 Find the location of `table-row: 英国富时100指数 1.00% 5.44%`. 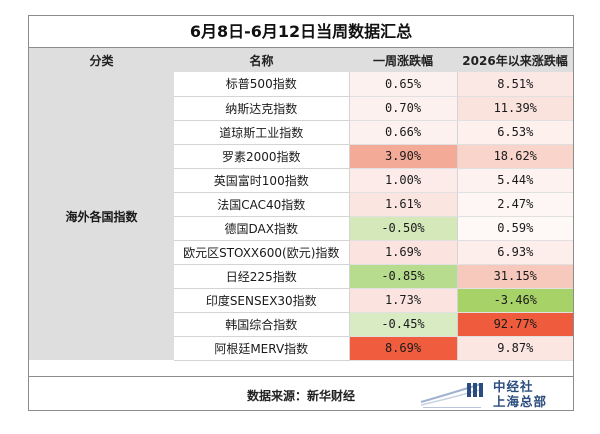

table-row: 英国富时100指数 1.00% 5.44% is located at coordinates (301, 180).